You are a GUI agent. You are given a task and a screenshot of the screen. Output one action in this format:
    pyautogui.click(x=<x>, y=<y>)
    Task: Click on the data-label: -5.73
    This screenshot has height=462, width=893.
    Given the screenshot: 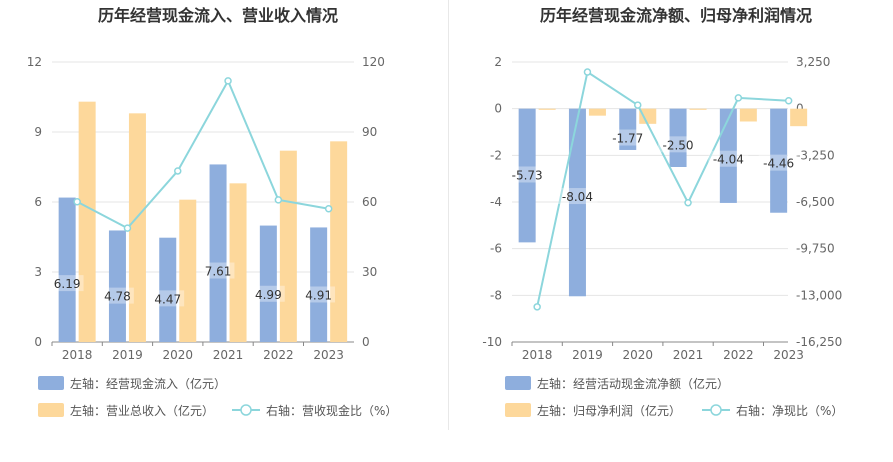 What is the action you would take?
    pyautogui.click(x=527, y=175)
    